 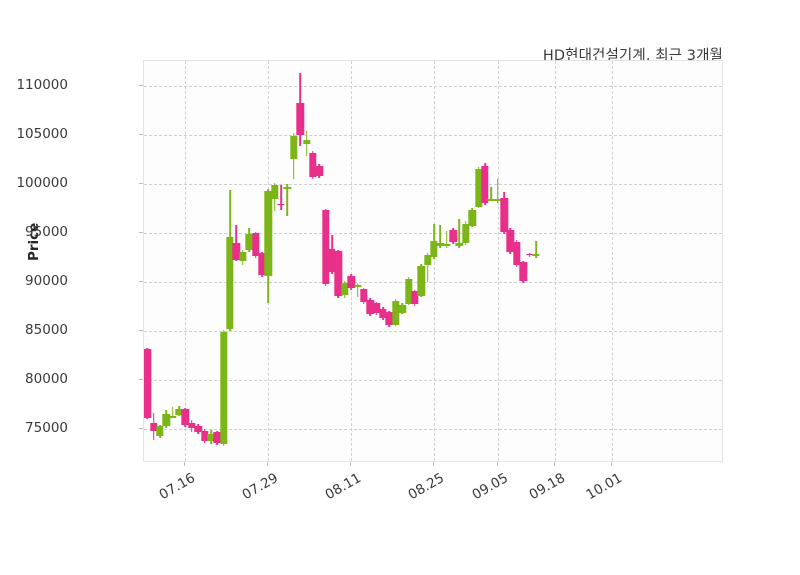 I want to click on y-tick-label: 85000, so click(x=46, y=329).